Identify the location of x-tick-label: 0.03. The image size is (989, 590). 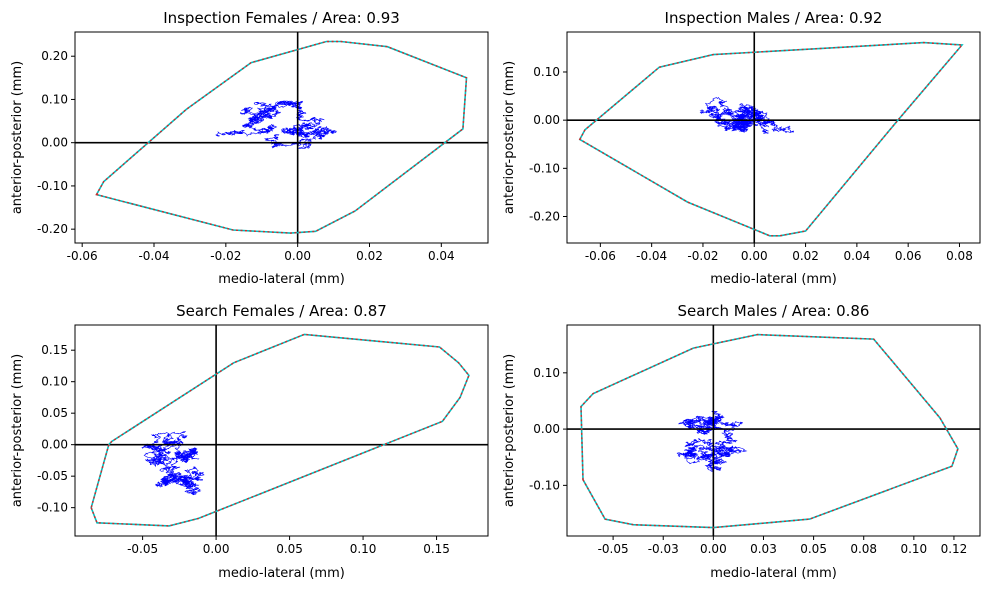
(763, 549).